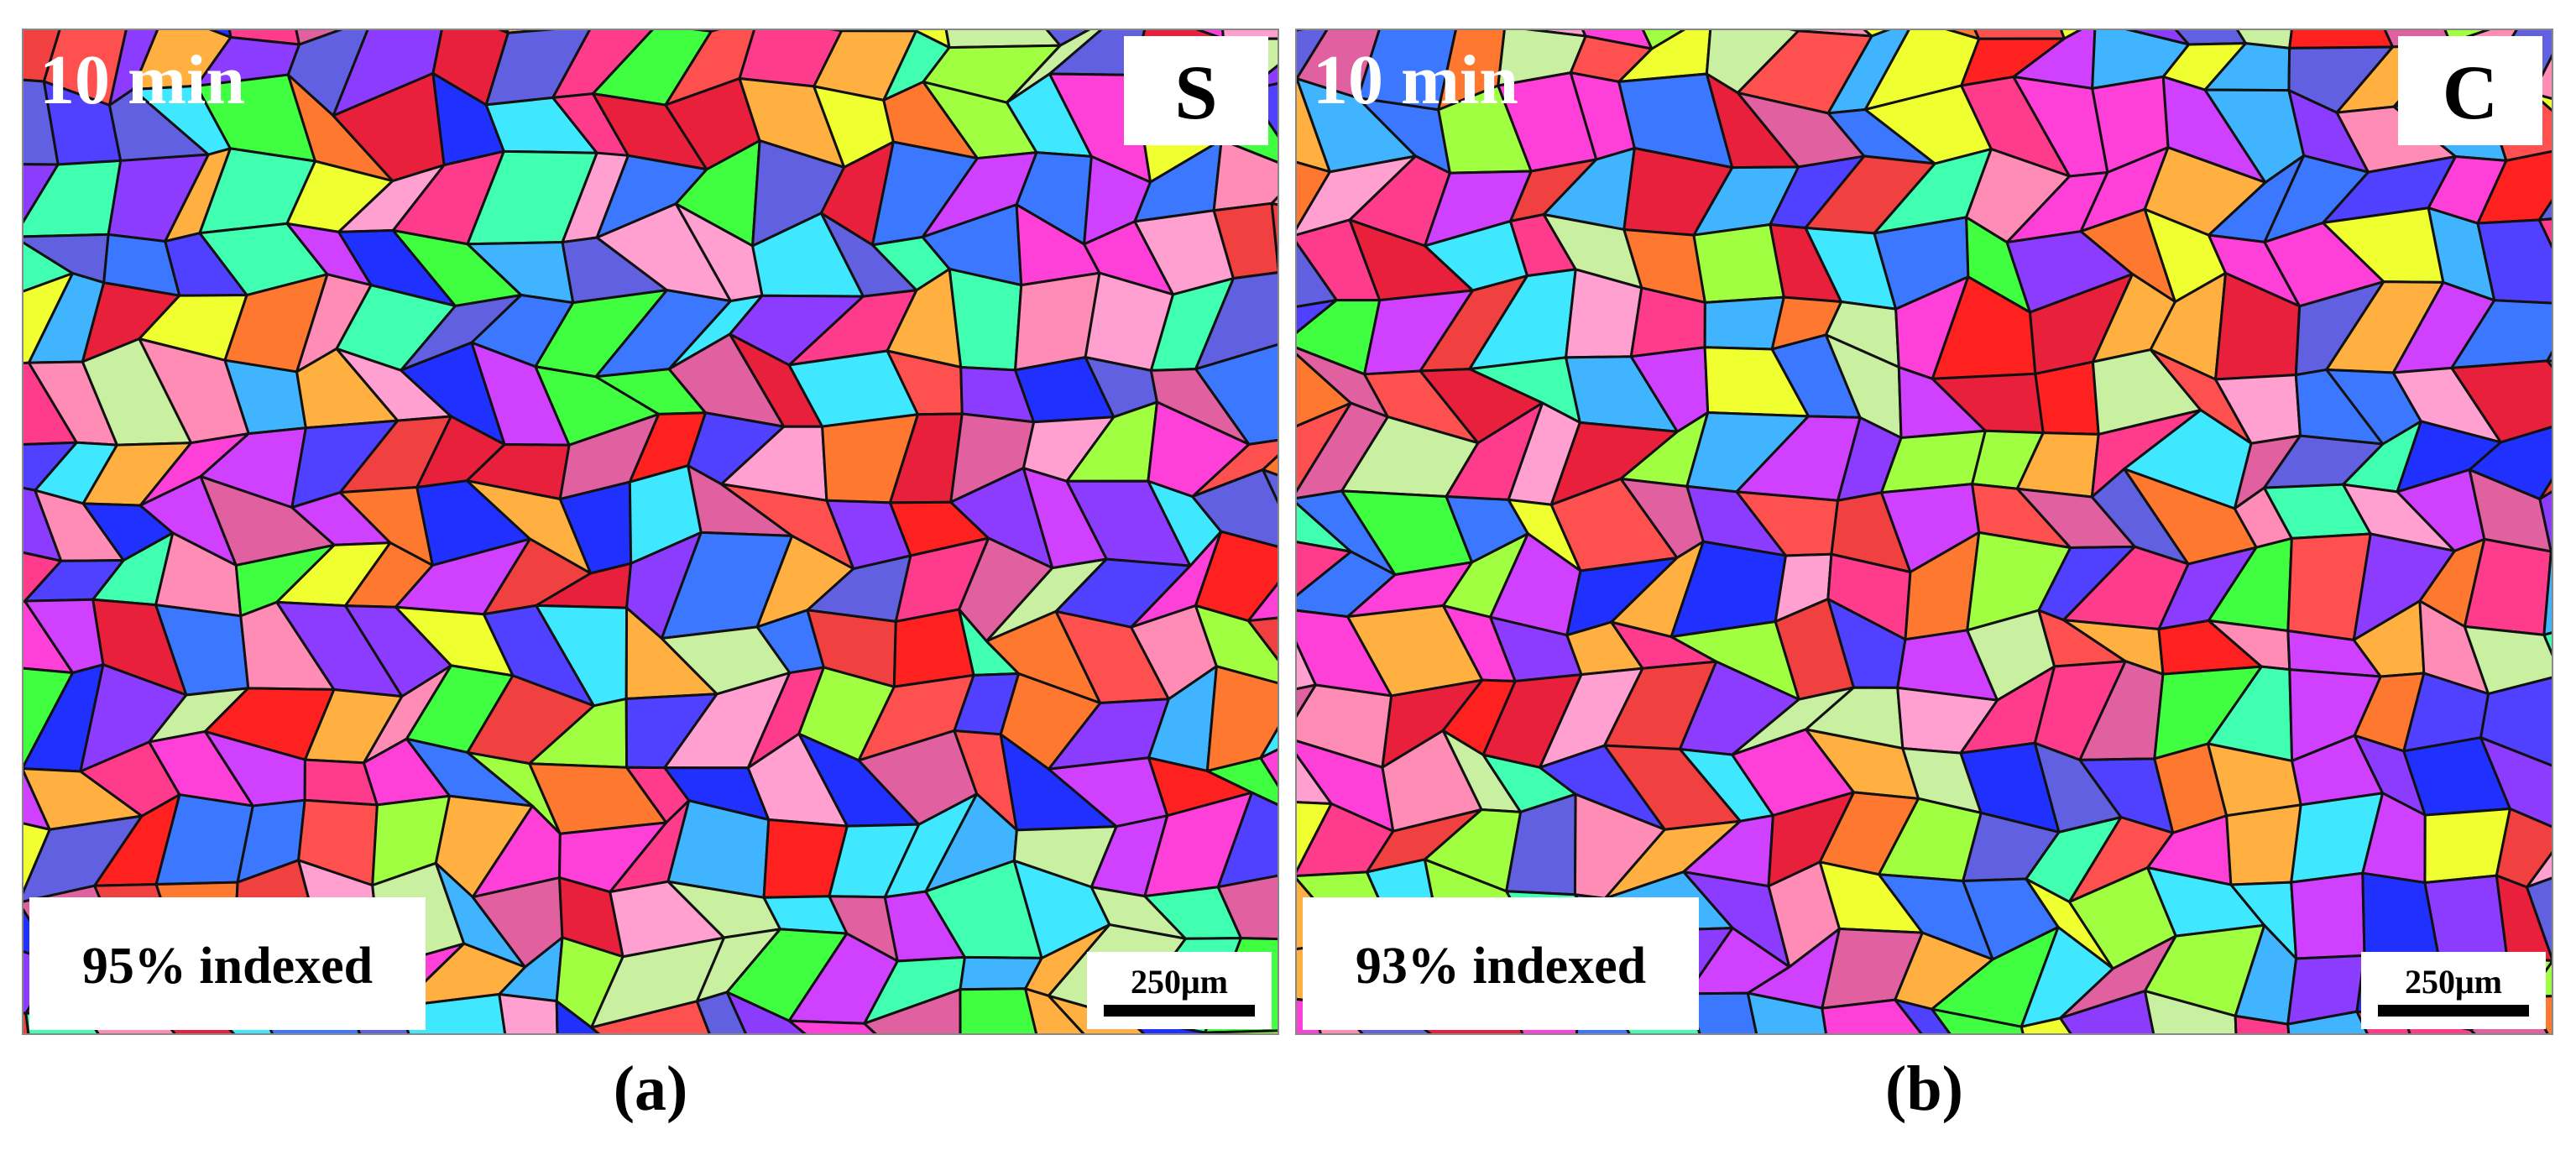 The height and width of the screenshot is (1150, 2576). Describe the element at coordinates (1924, 1088) in the screenshot. I see `panel-caption: (b)` at that location.